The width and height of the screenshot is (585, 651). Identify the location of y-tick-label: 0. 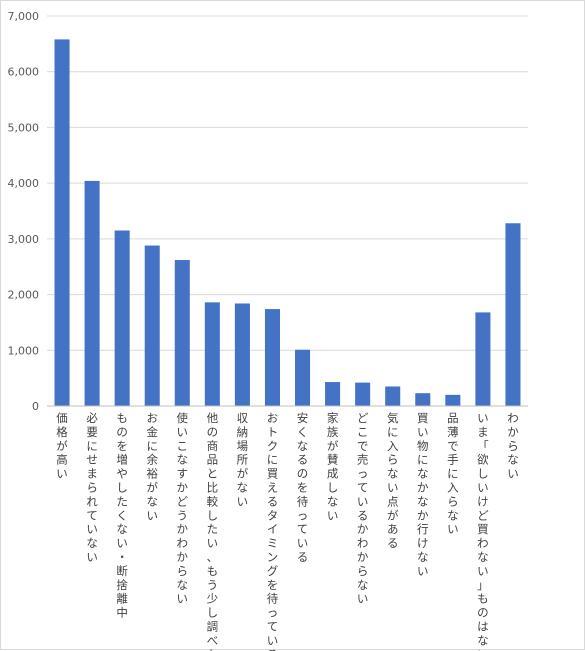
(35, 406).